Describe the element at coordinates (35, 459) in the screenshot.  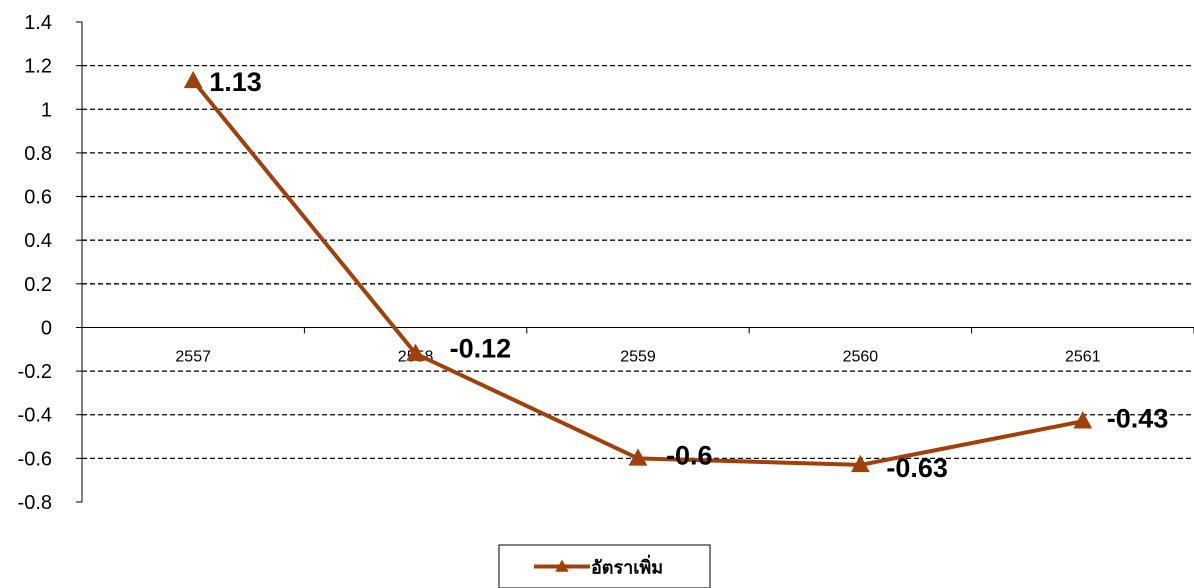
I see `y-tick-label: -0.6` at that location.